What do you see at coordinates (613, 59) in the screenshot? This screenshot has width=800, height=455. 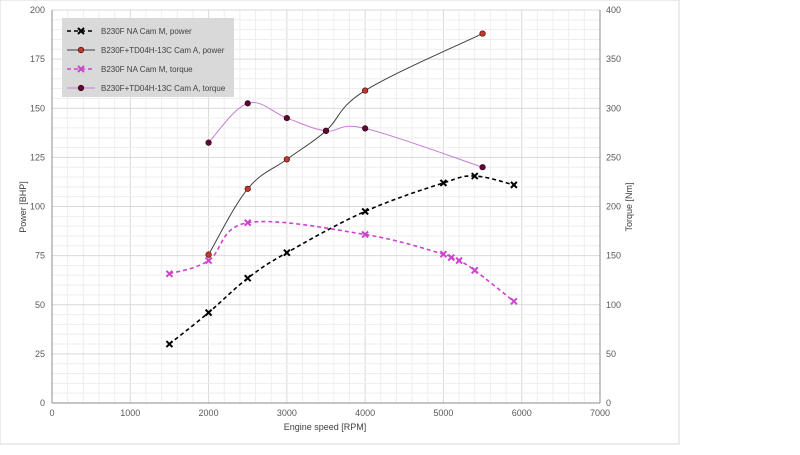 I see `y2-tick-label: 350` at bounding box center [613, 59].